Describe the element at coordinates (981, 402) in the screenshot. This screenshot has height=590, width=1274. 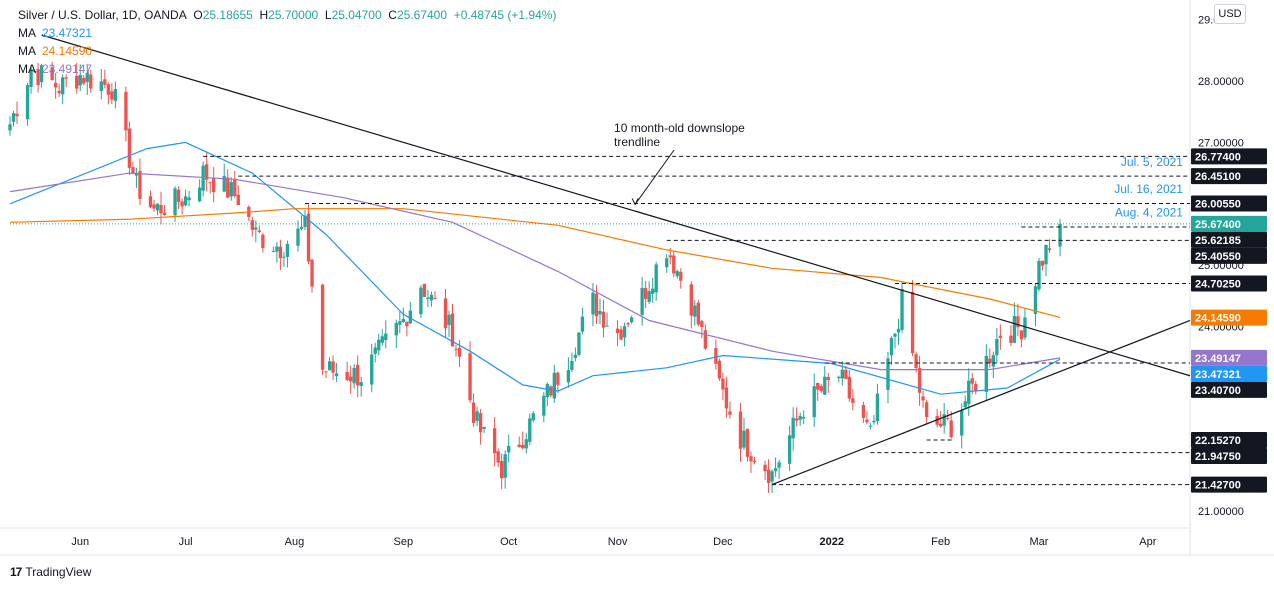
I see `trendline` at that location.